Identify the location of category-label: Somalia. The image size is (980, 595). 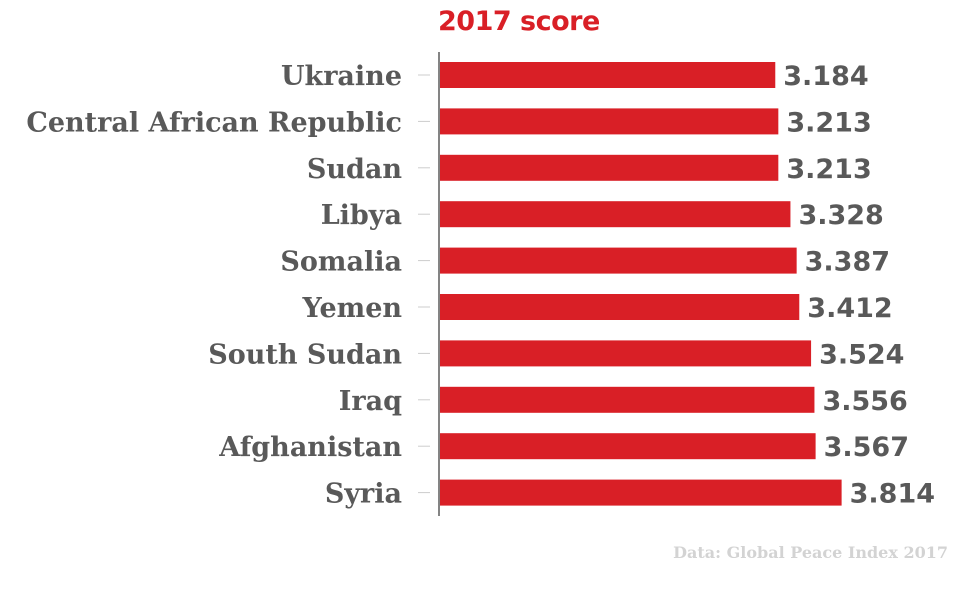
(341, 262).